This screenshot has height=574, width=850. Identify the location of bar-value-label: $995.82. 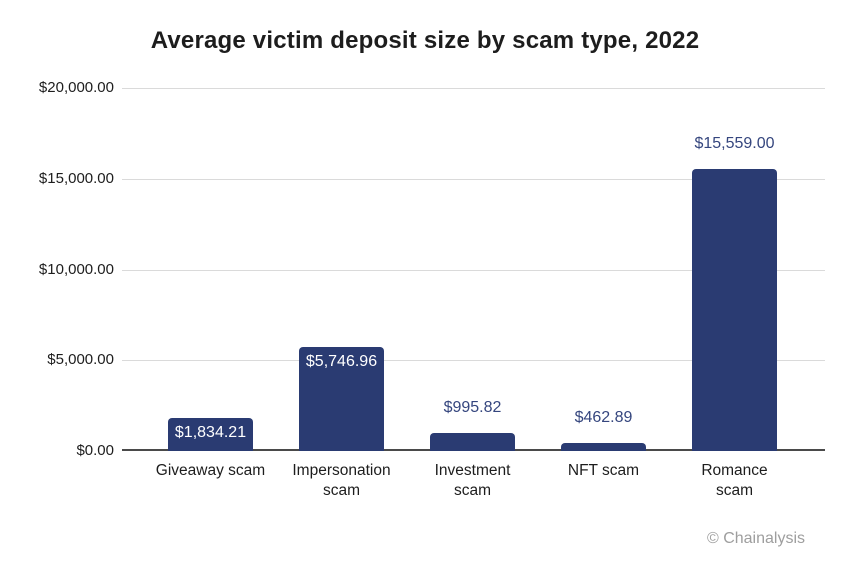
(472, 407).